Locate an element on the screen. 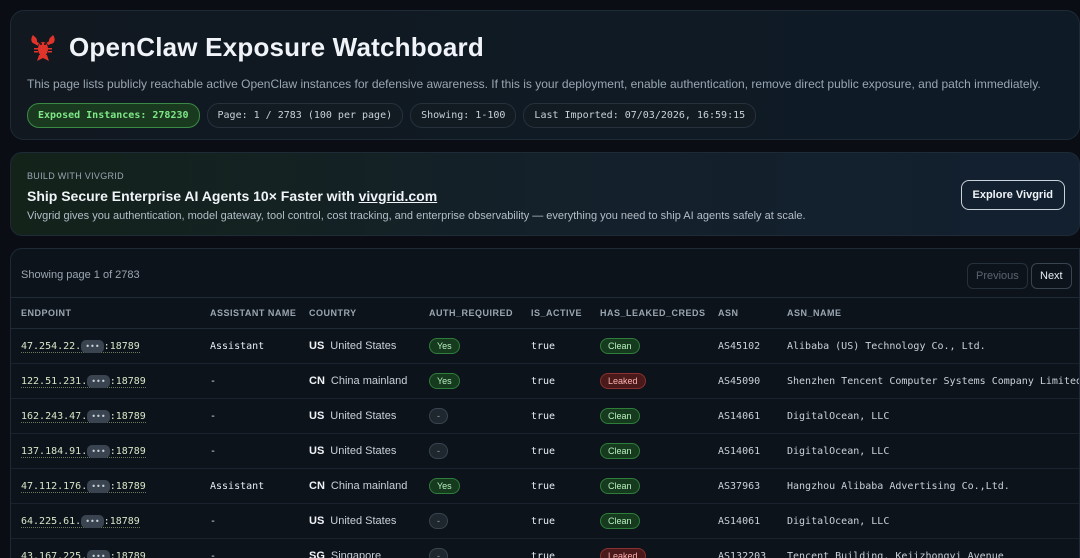 Image resolution: width=1080 pixels, height=558 pixels. endpoint-cell: 64.225.61. •••:18789 is located at coordinates (105, 521).